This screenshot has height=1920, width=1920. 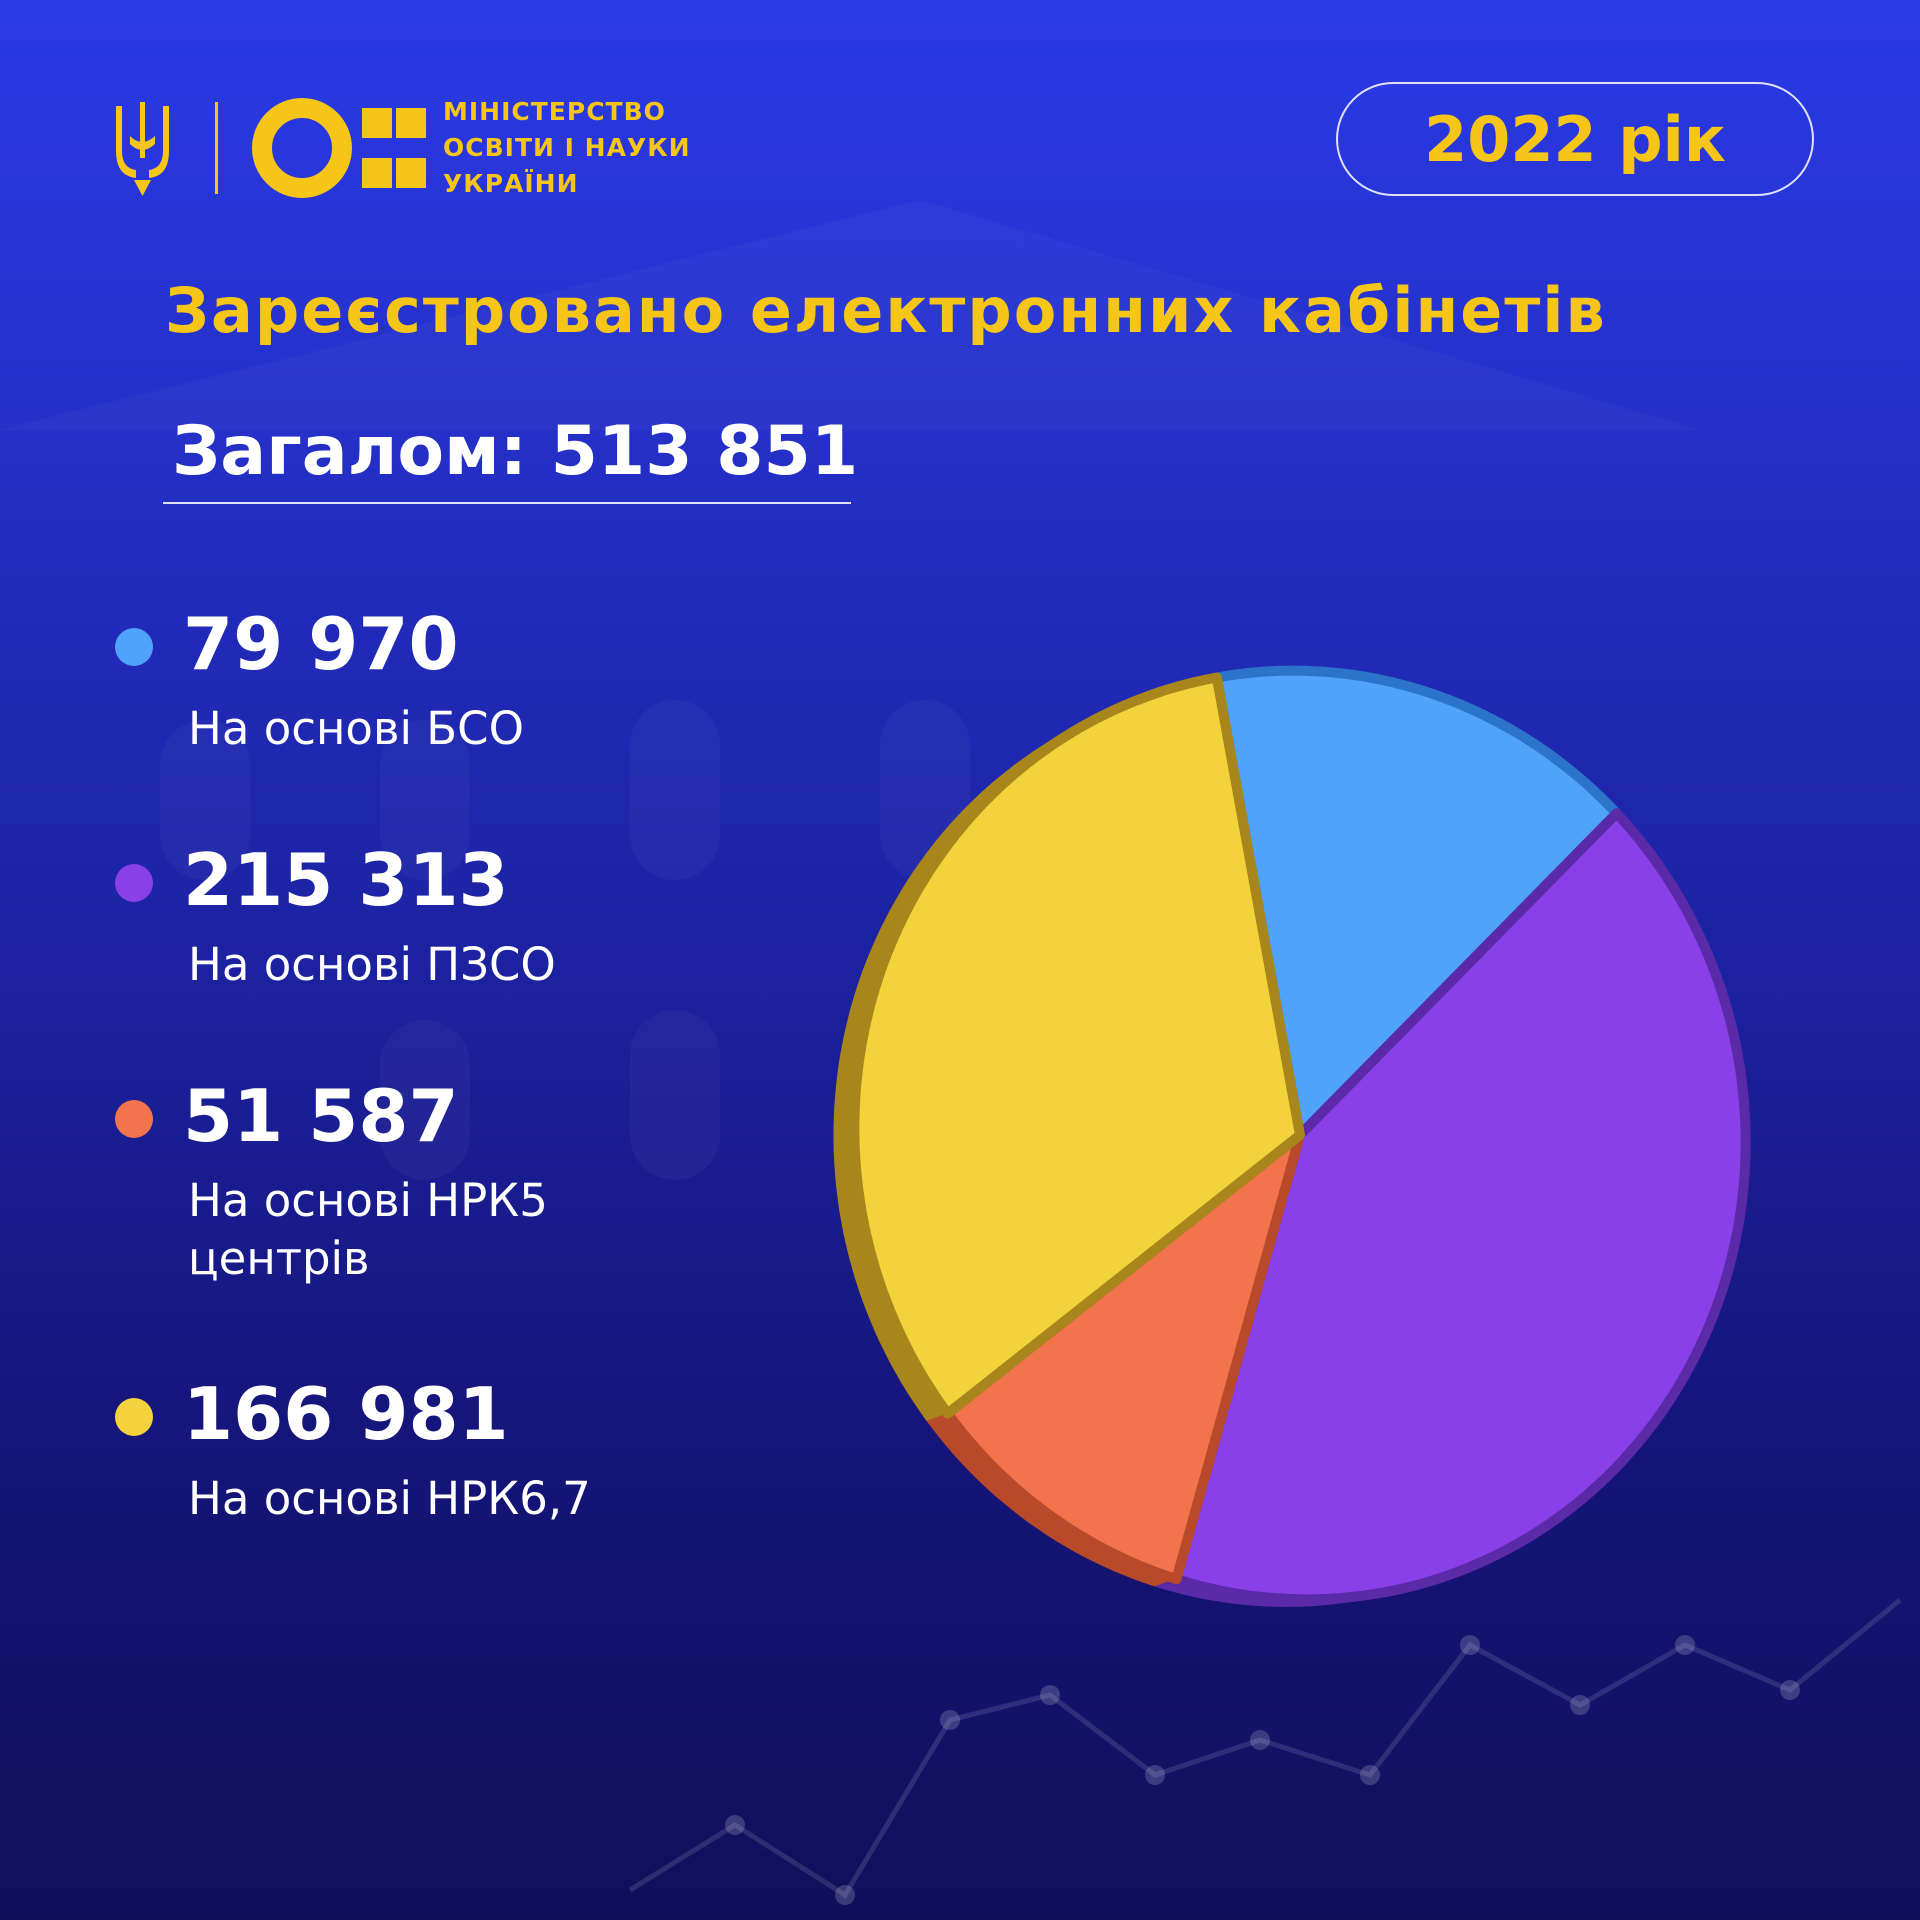 I want to click on legend-label: На основі БСО, so click(x=356, y=729).